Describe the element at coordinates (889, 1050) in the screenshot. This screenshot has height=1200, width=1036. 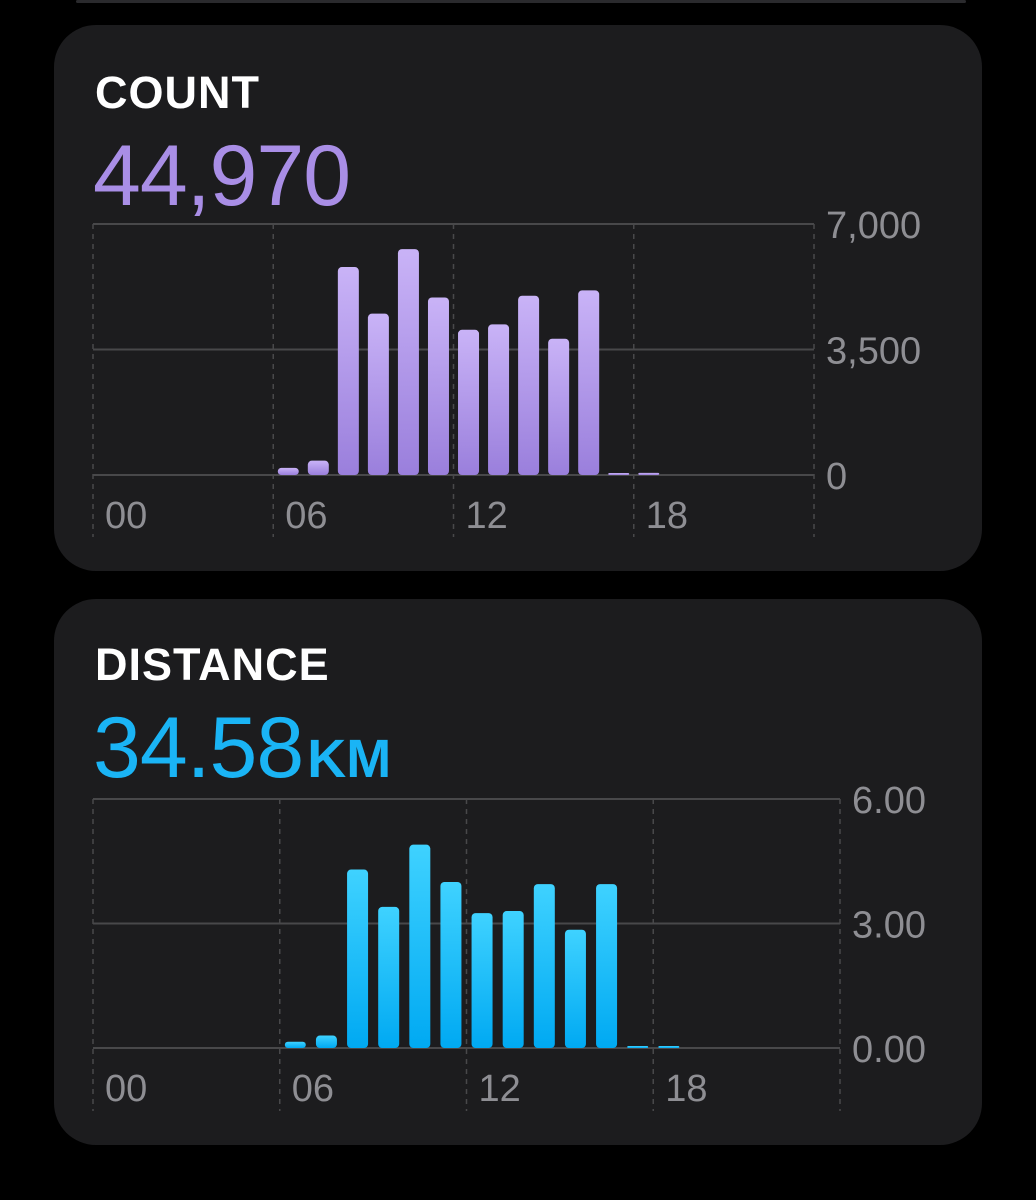
I see `distance-y-tick-label: 0.00` at that location.